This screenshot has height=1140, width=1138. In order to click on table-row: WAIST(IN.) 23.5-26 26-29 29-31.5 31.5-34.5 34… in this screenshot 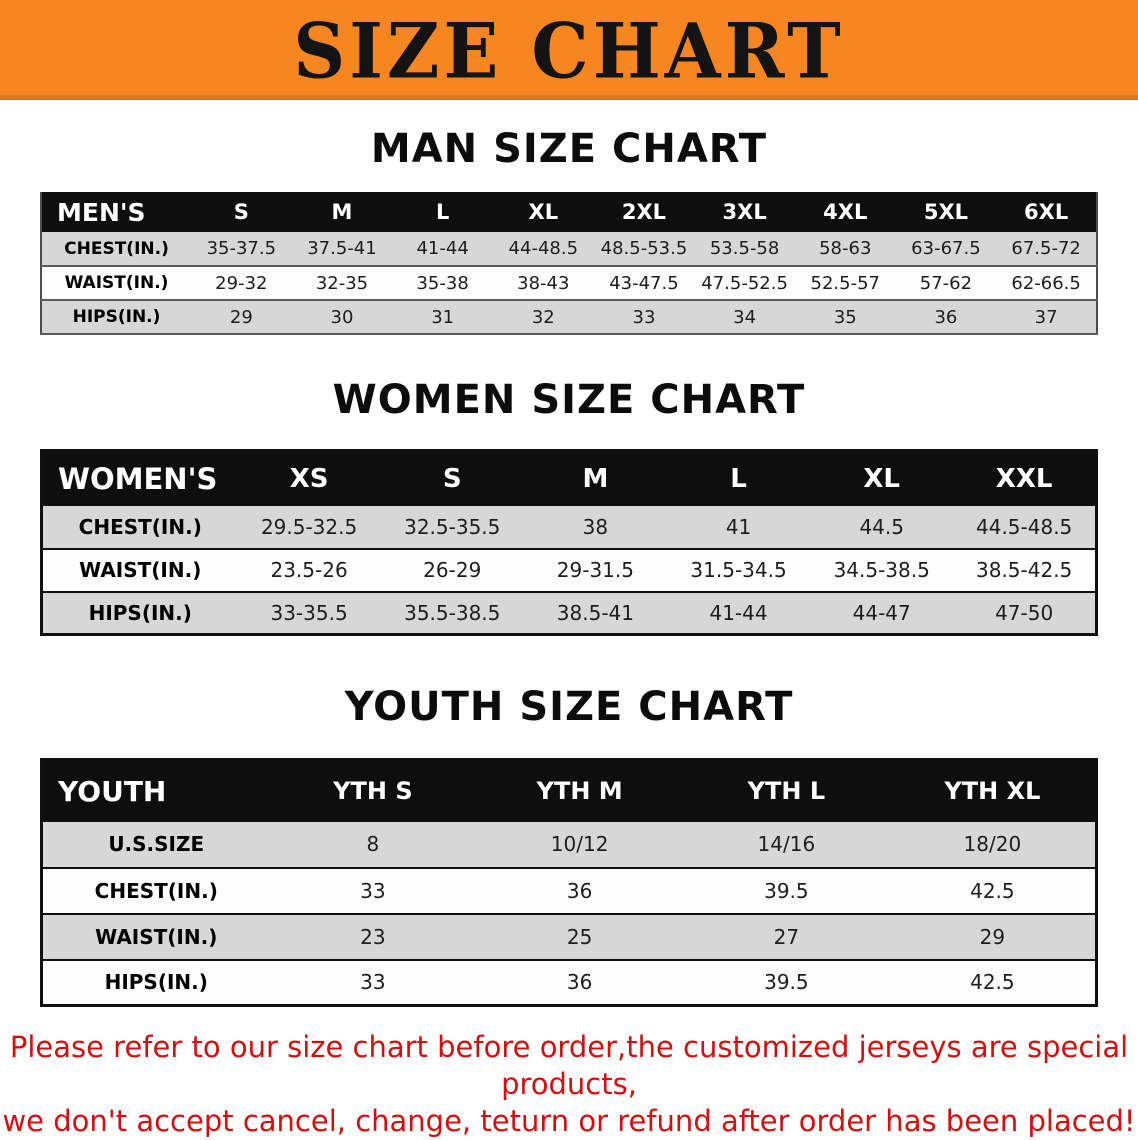, I will do `click(569, 570)`.